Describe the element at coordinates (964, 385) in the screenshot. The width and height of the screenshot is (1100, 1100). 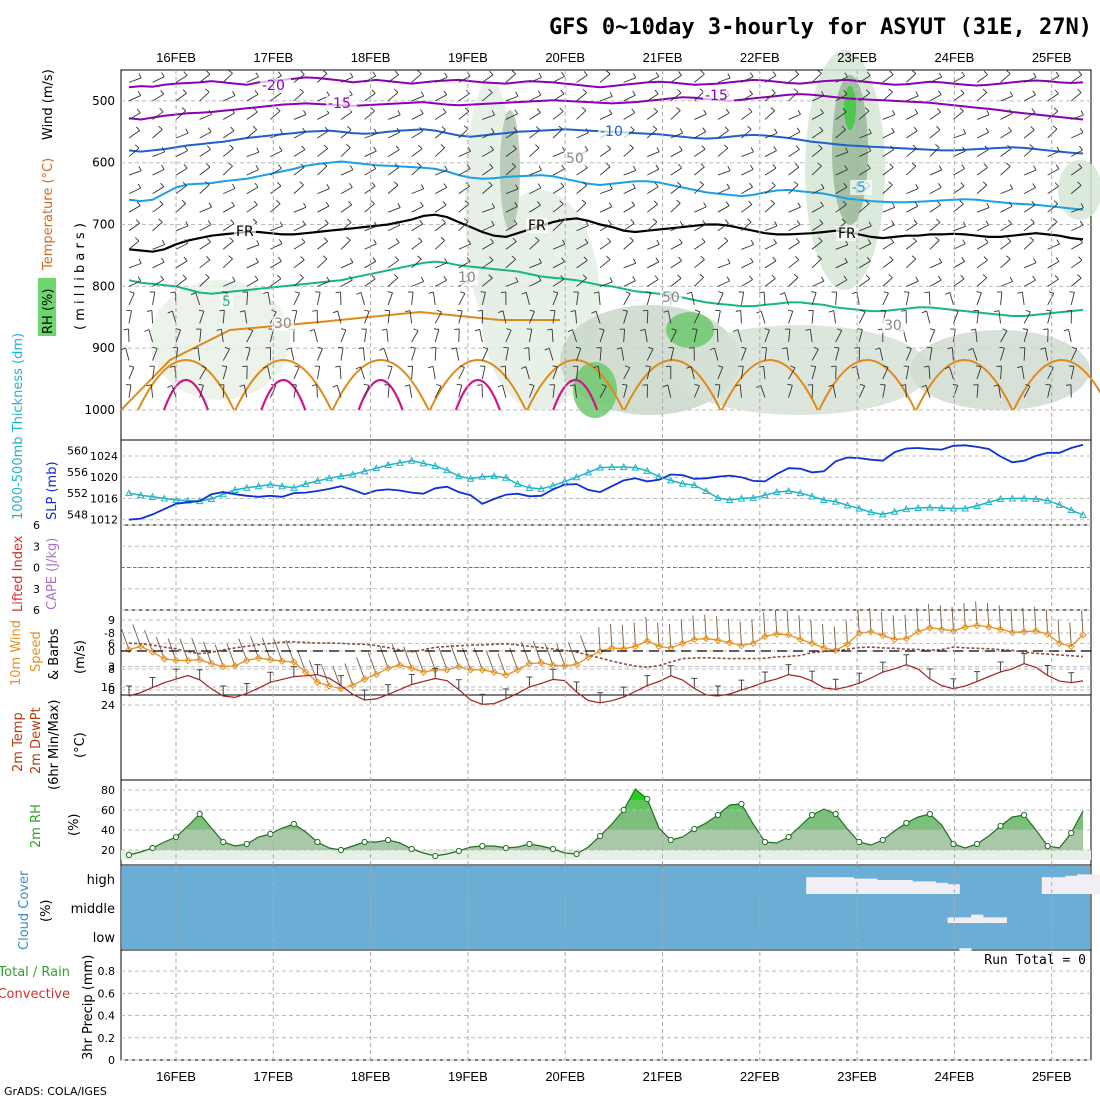
I see `warm-contour` at that location.